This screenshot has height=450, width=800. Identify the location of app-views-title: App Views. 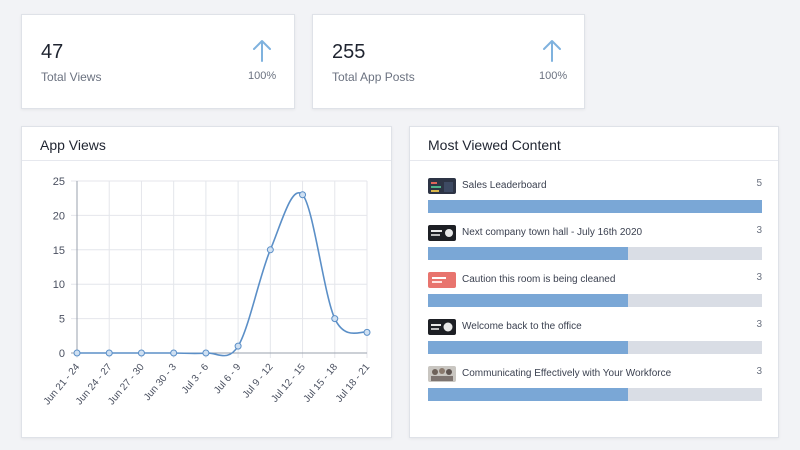
(73, 145).